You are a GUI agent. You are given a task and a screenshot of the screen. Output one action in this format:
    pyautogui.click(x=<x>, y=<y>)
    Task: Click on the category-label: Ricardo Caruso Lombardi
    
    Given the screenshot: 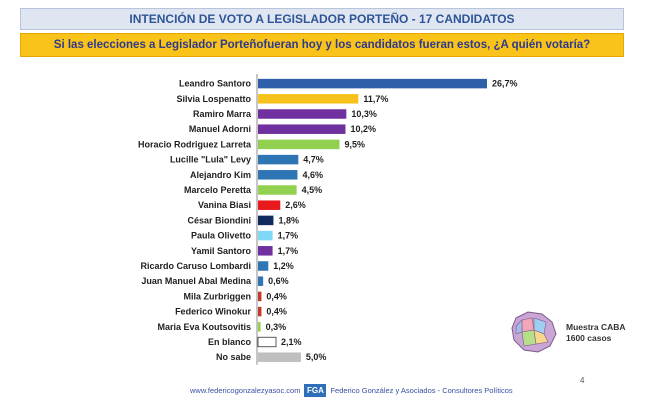 What is the action you would take?
    pyautogui.click(x=195, y=266)
    